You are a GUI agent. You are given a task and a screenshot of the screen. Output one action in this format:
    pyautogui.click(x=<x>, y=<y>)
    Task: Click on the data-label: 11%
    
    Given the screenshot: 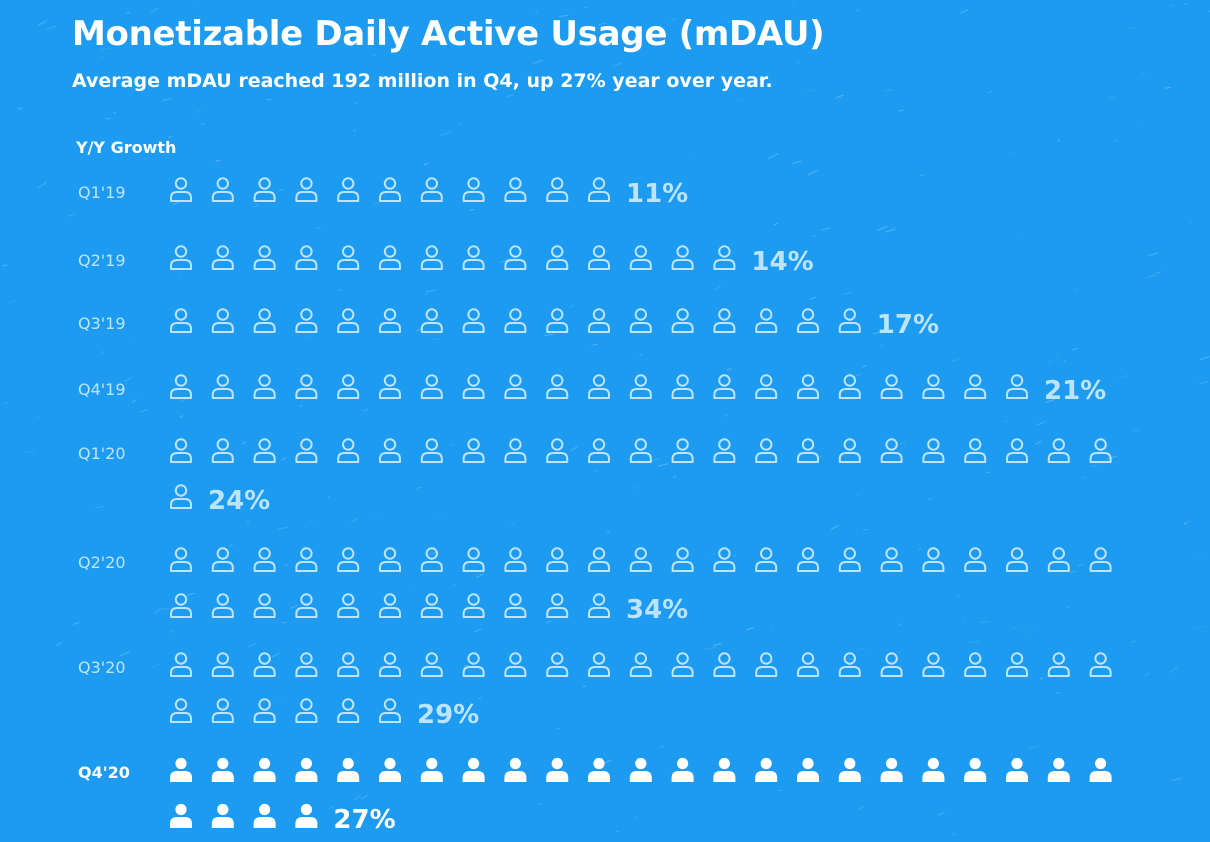 What is the action you would take?
    pyautogui.click(x=657, y=194)
    